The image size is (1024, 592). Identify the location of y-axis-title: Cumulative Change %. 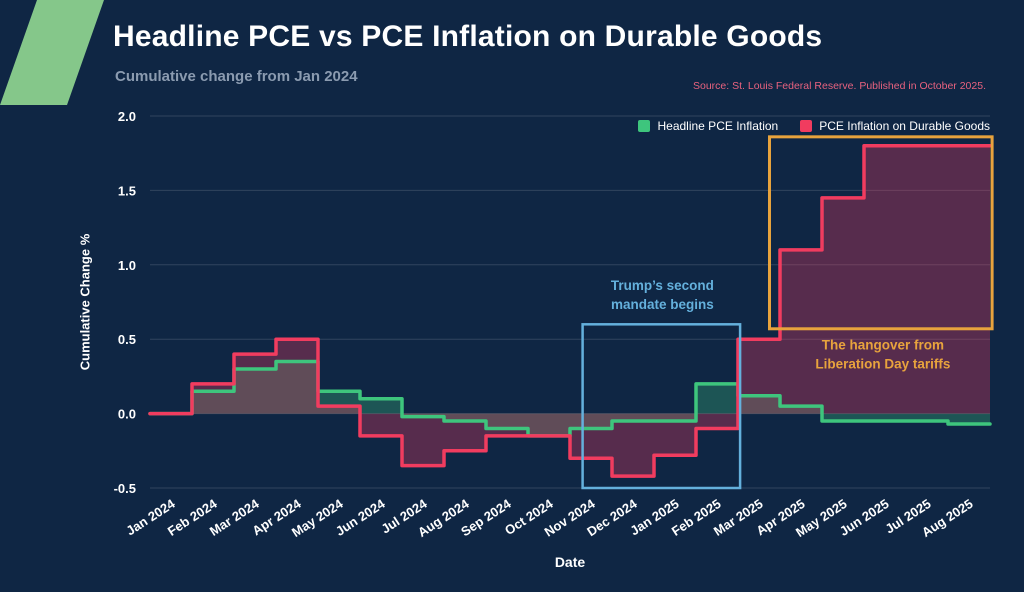
(85, 302).